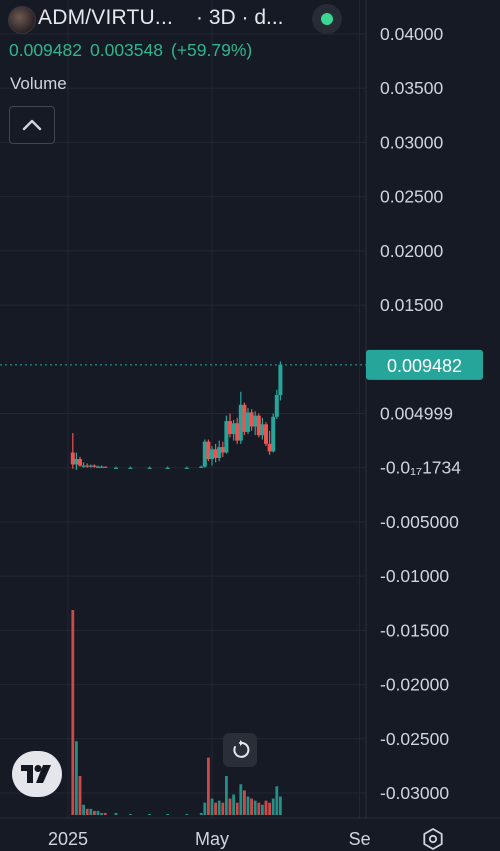 This screenshot has height=851, width=500. I want to click on price-tick-label: 0.02000, so click(412, 251).